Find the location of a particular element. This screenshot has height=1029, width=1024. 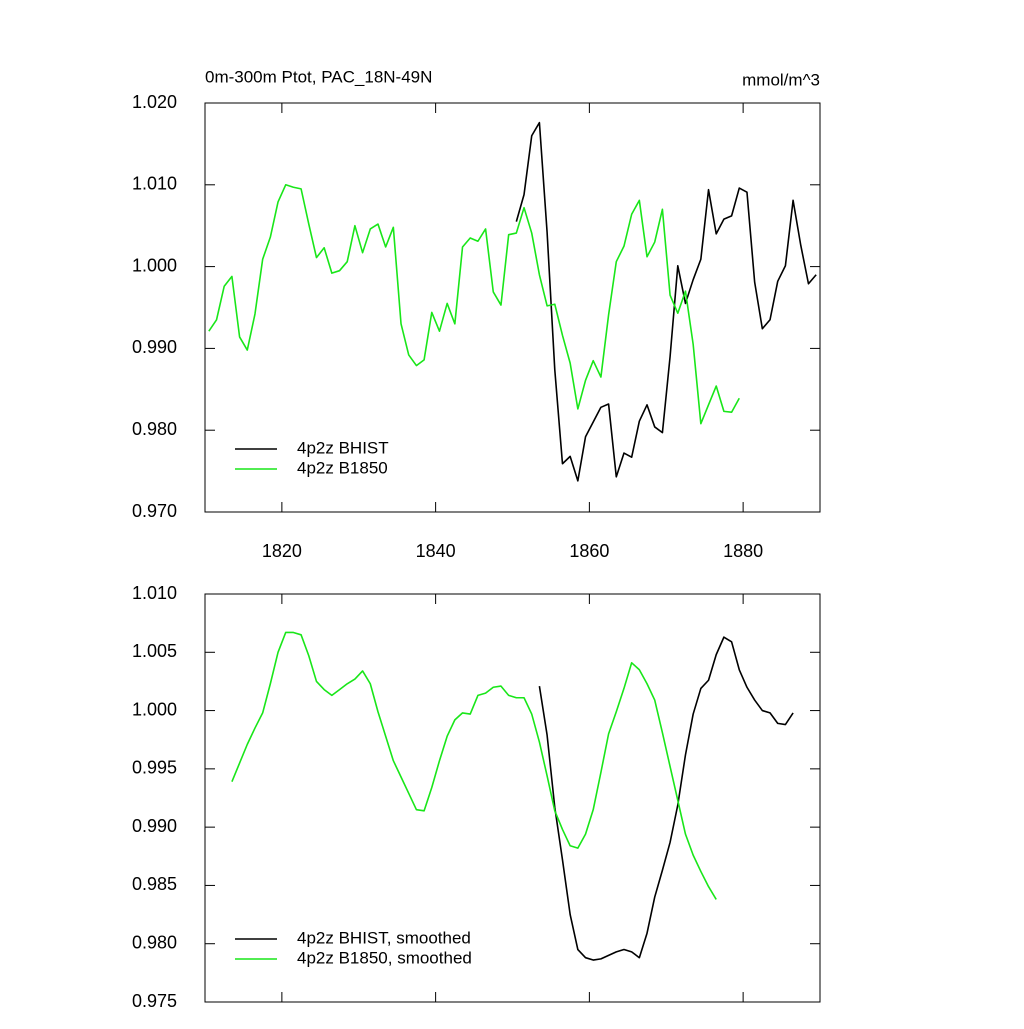

legend-label: 4p2z B1850 is located at coordinates (342, 467).